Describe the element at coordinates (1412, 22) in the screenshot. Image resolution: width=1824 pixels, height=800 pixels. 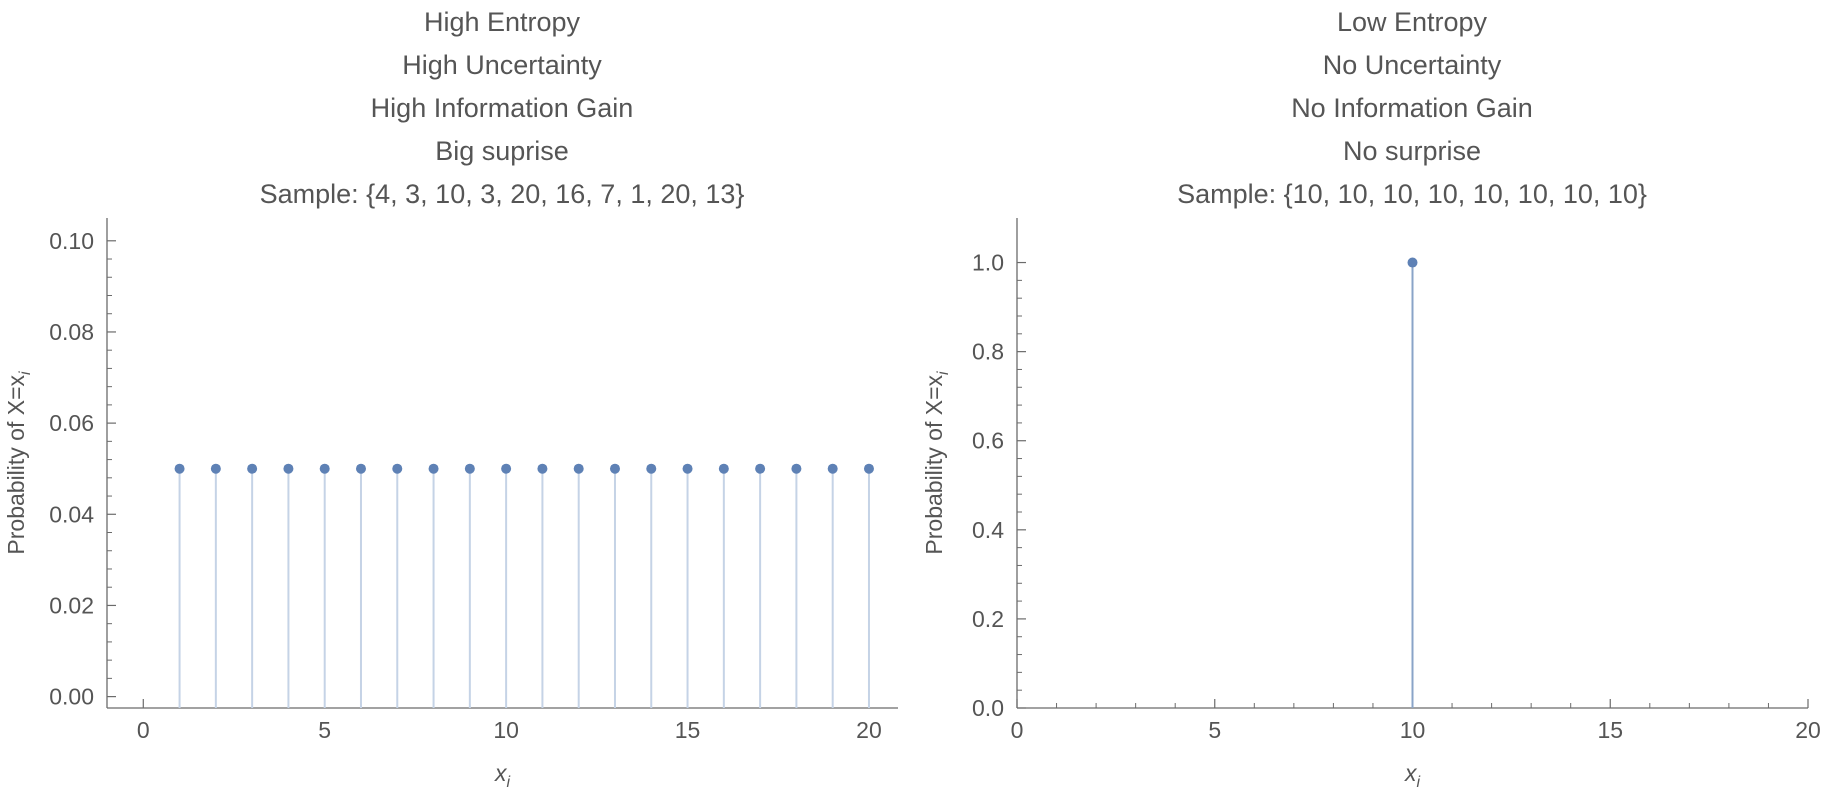
I see `chart-title-line: Low Entropy` at that location.